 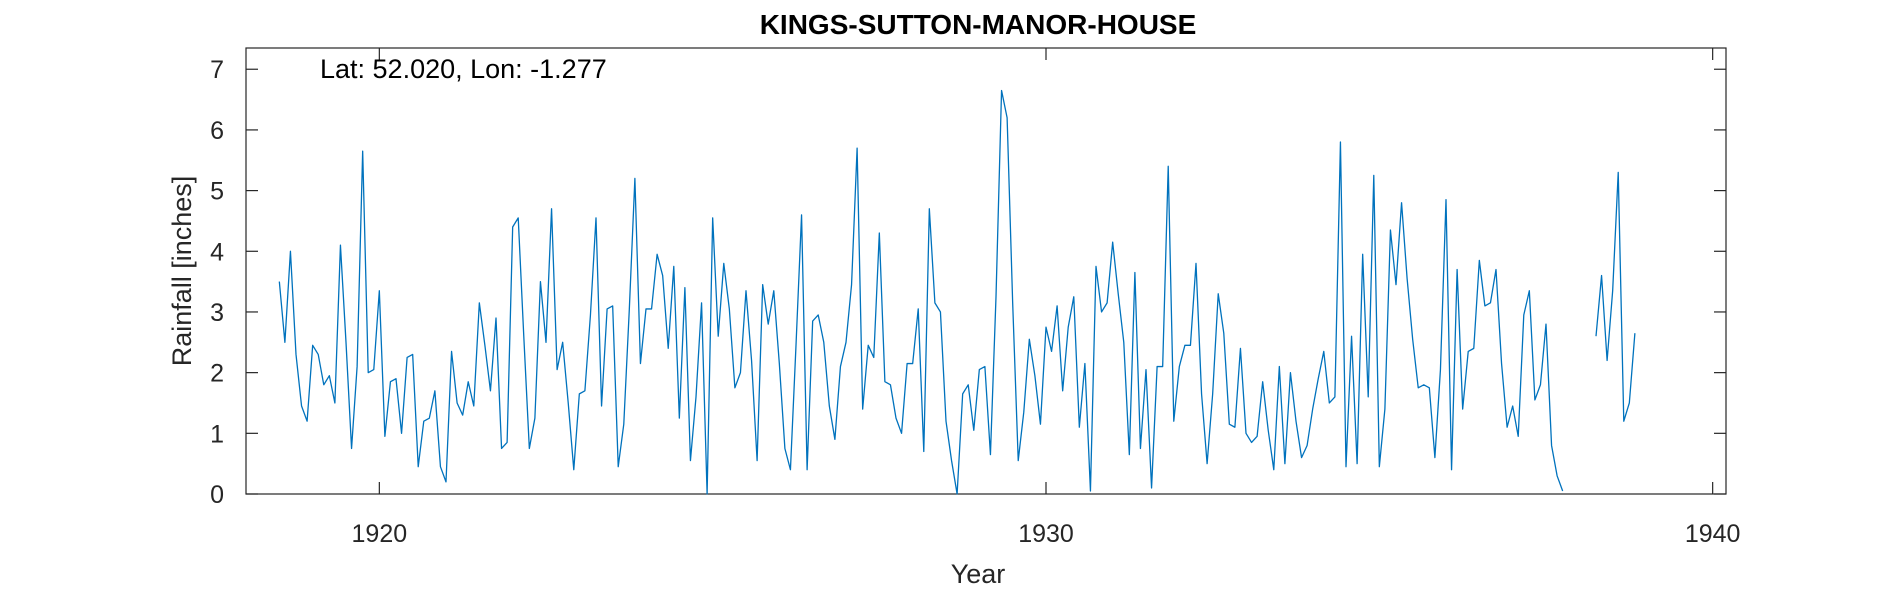 What do you see at coordinates (1046, 534) in the screenshot?
I see `x-tick-label: 1930` at bounding box center [1046, 534].